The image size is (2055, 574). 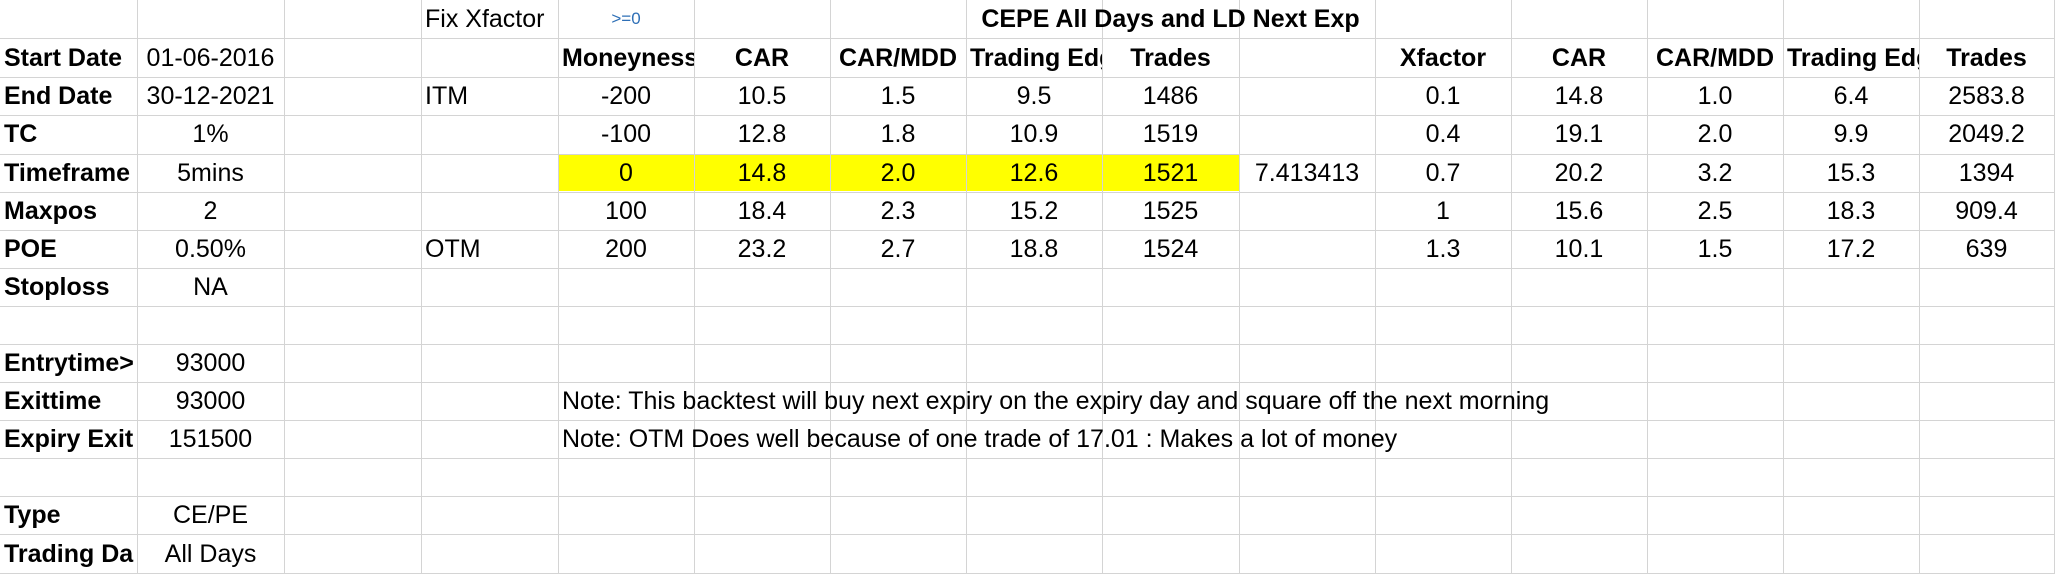 I want to click on param-label-trading-days: Trading Da, so click(x=69, y=554).